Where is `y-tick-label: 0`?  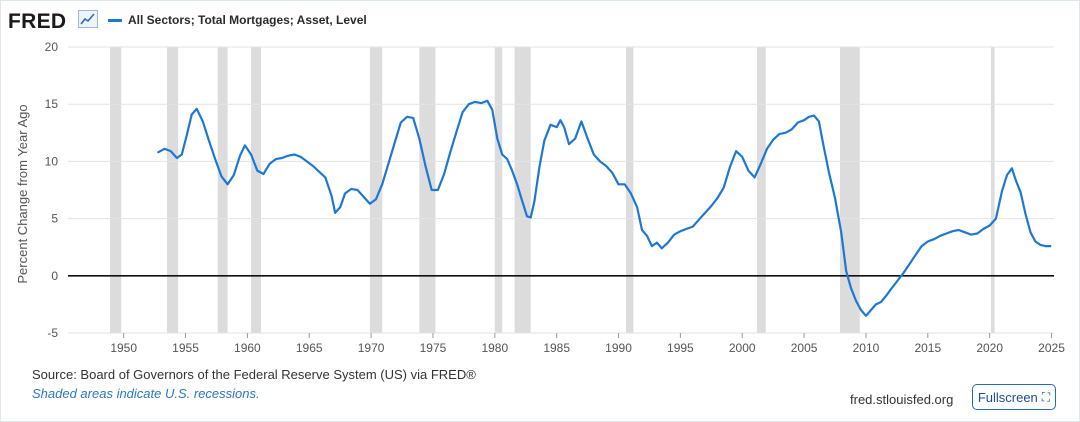
y-tick-label: 0 is located at coordinates (54, 276).